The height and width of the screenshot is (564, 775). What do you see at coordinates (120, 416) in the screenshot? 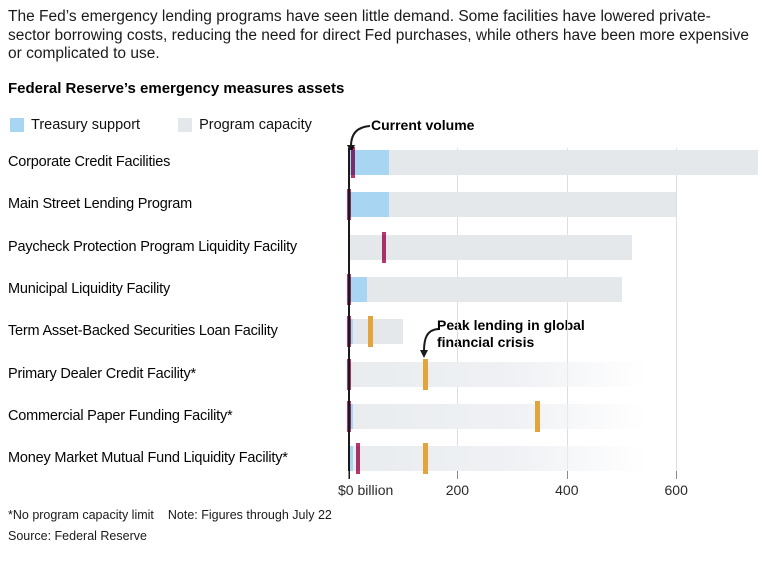
I see `row-label: Commercial Paper Funding Facility*` at bounding box center [120, 416].